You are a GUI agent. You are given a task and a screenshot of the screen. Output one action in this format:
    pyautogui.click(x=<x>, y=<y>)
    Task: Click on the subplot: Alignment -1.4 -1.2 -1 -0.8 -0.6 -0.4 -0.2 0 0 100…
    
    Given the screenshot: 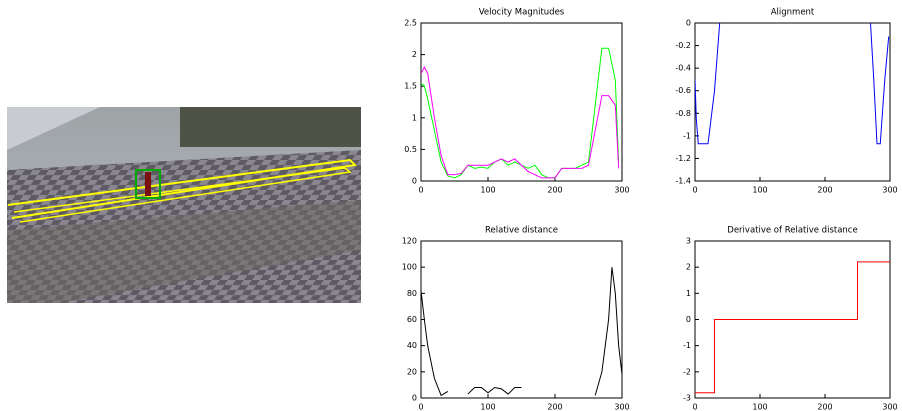 What is the action you would take?
    pyautogui.click(x=786, y=101)
    